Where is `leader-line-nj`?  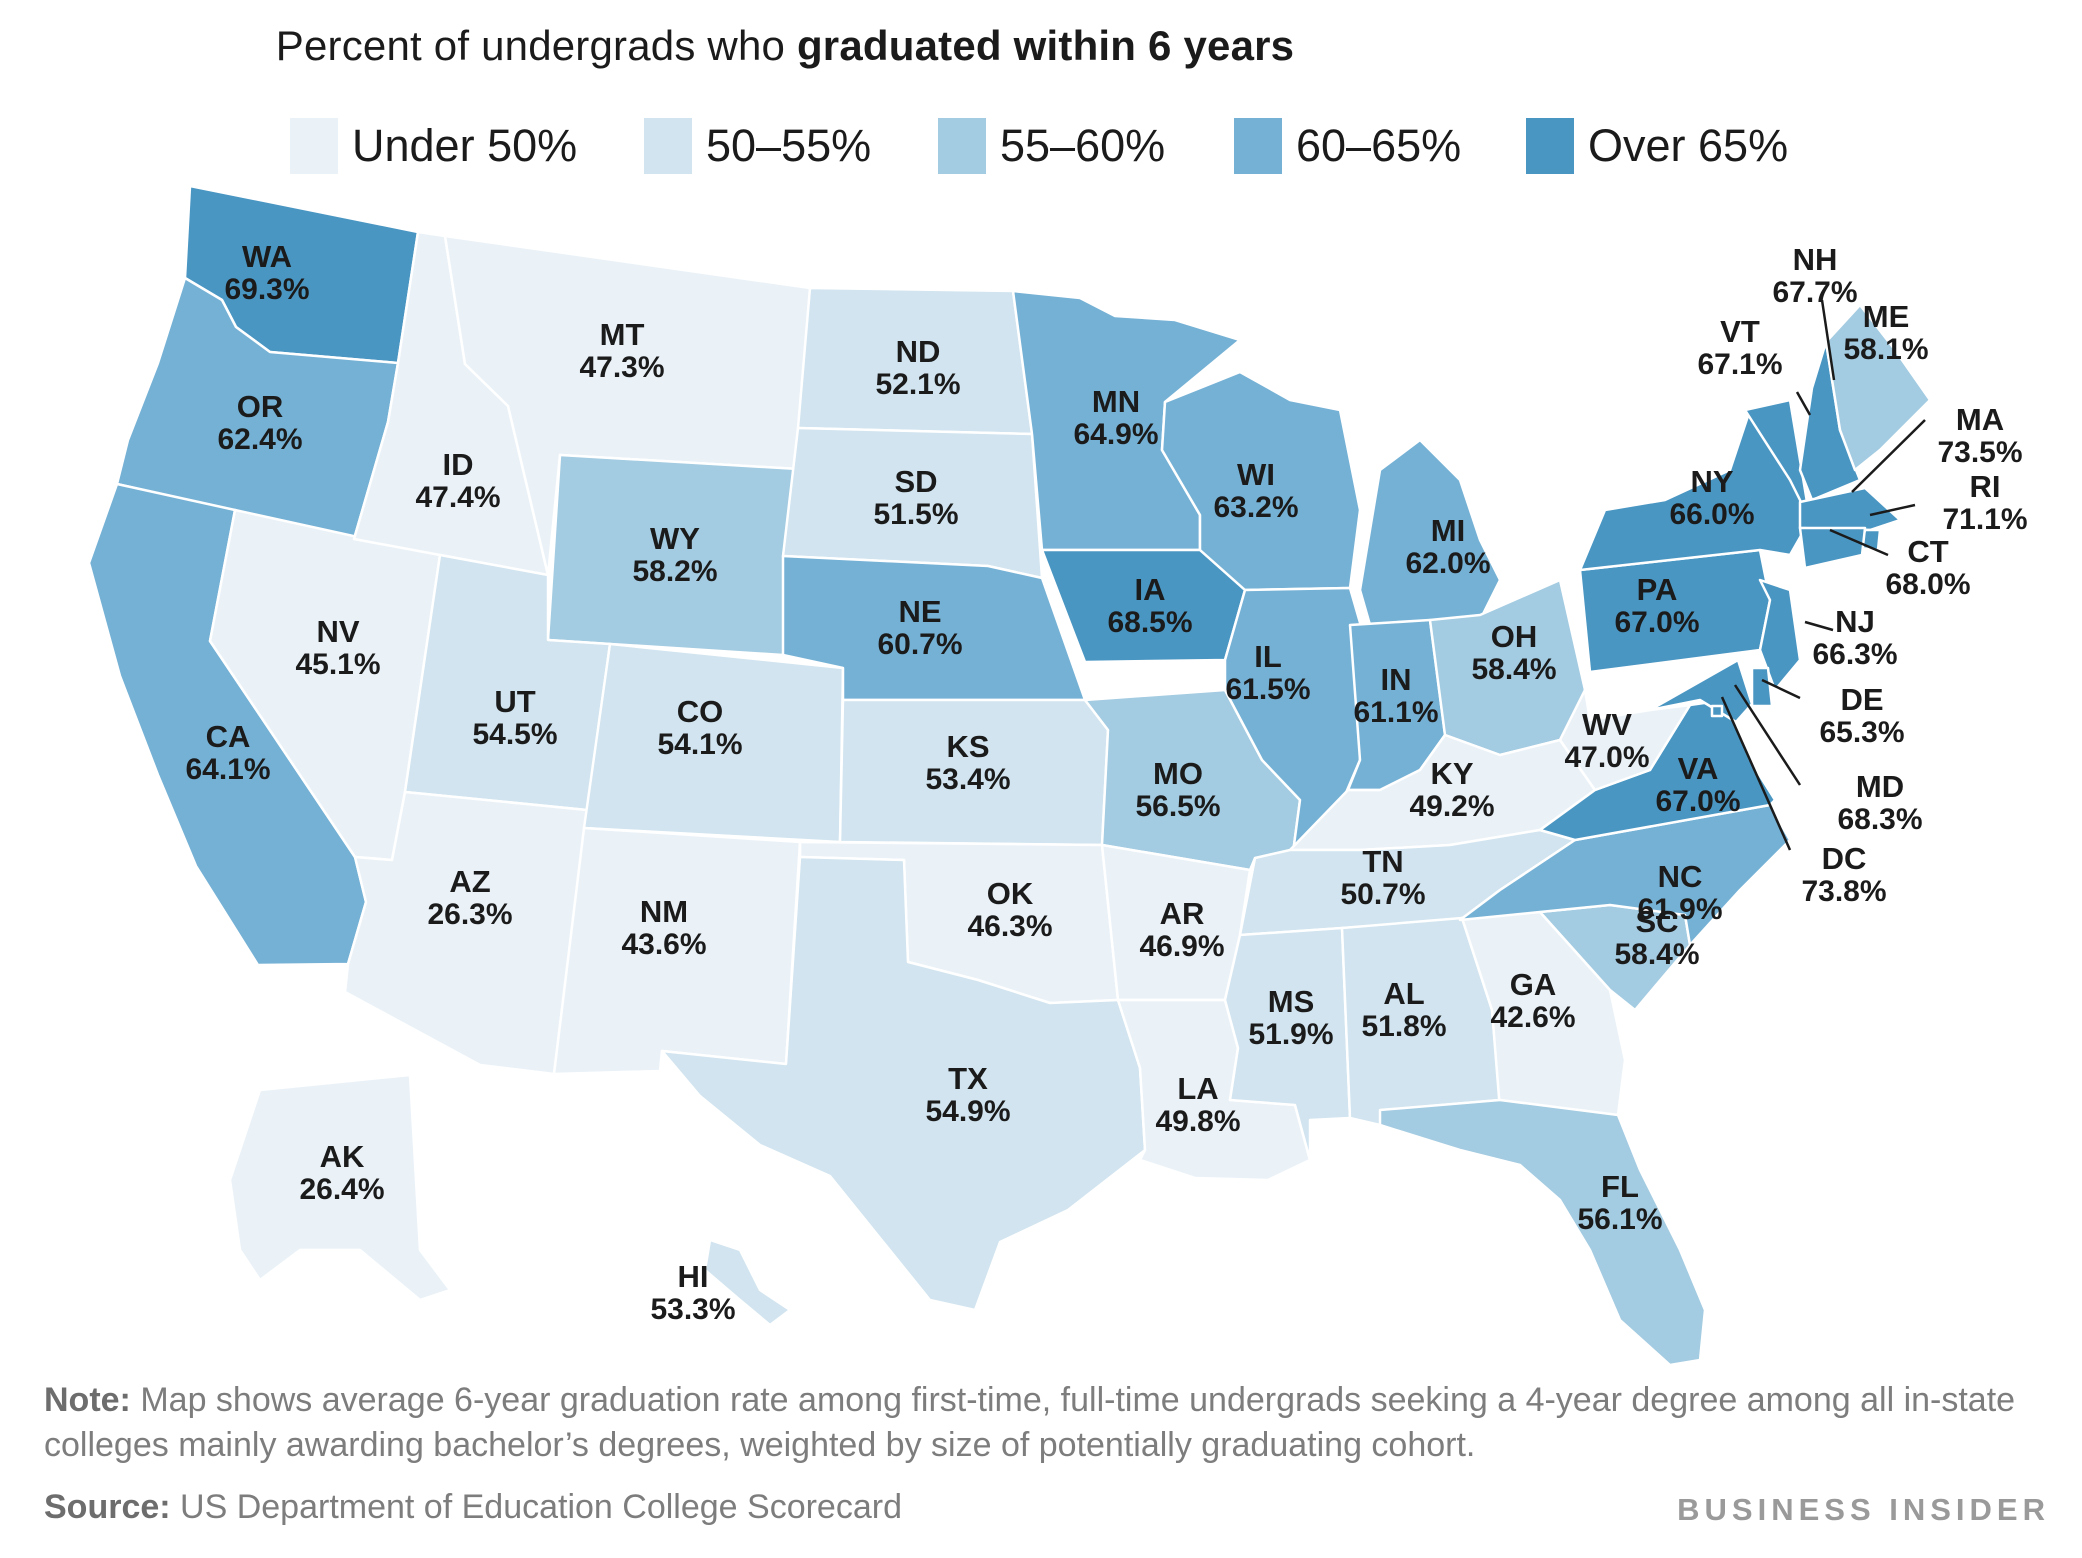
leader-line-nj is located at coordinates (1819, 626).